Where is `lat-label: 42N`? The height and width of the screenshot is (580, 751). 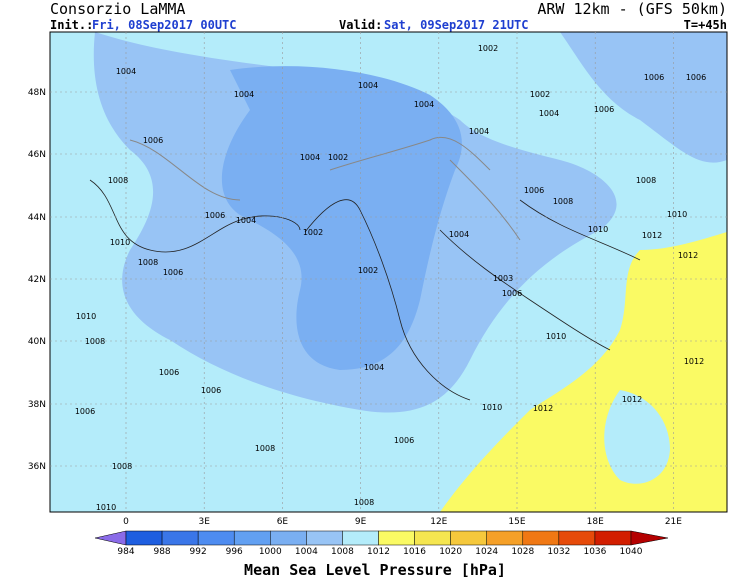
lat-label: 42N is located at coordinates (37, 280).